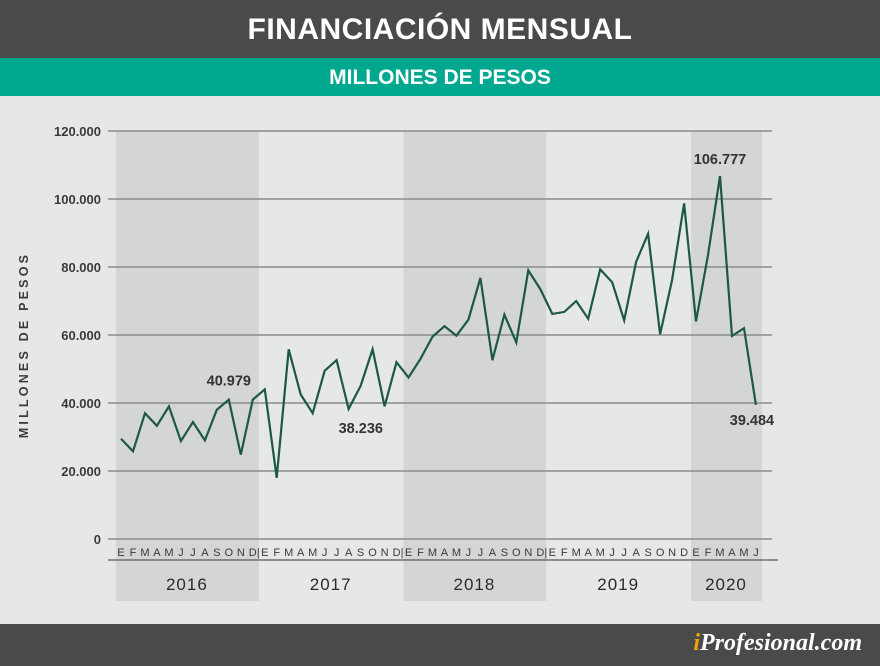  What do you see at coordinates (474, 584) in the screenshot?
I see `year-label-2018: 2018` at bounding box center [474, 584].